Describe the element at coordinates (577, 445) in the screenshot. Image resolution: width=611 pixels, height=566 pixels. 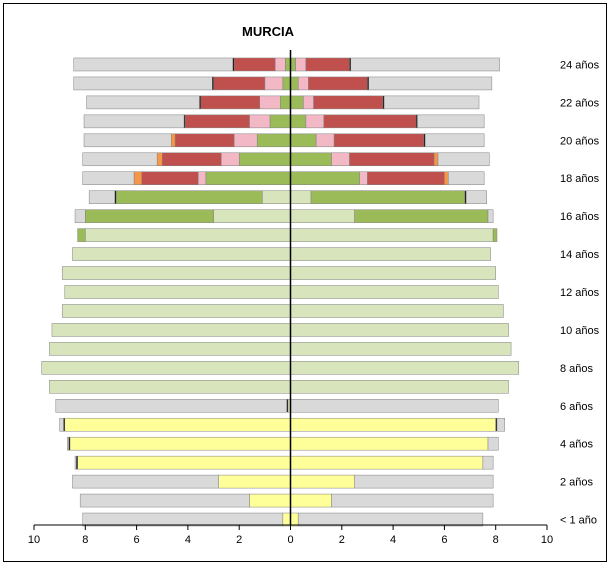
I see `age-label-2: 4 años` at that location.